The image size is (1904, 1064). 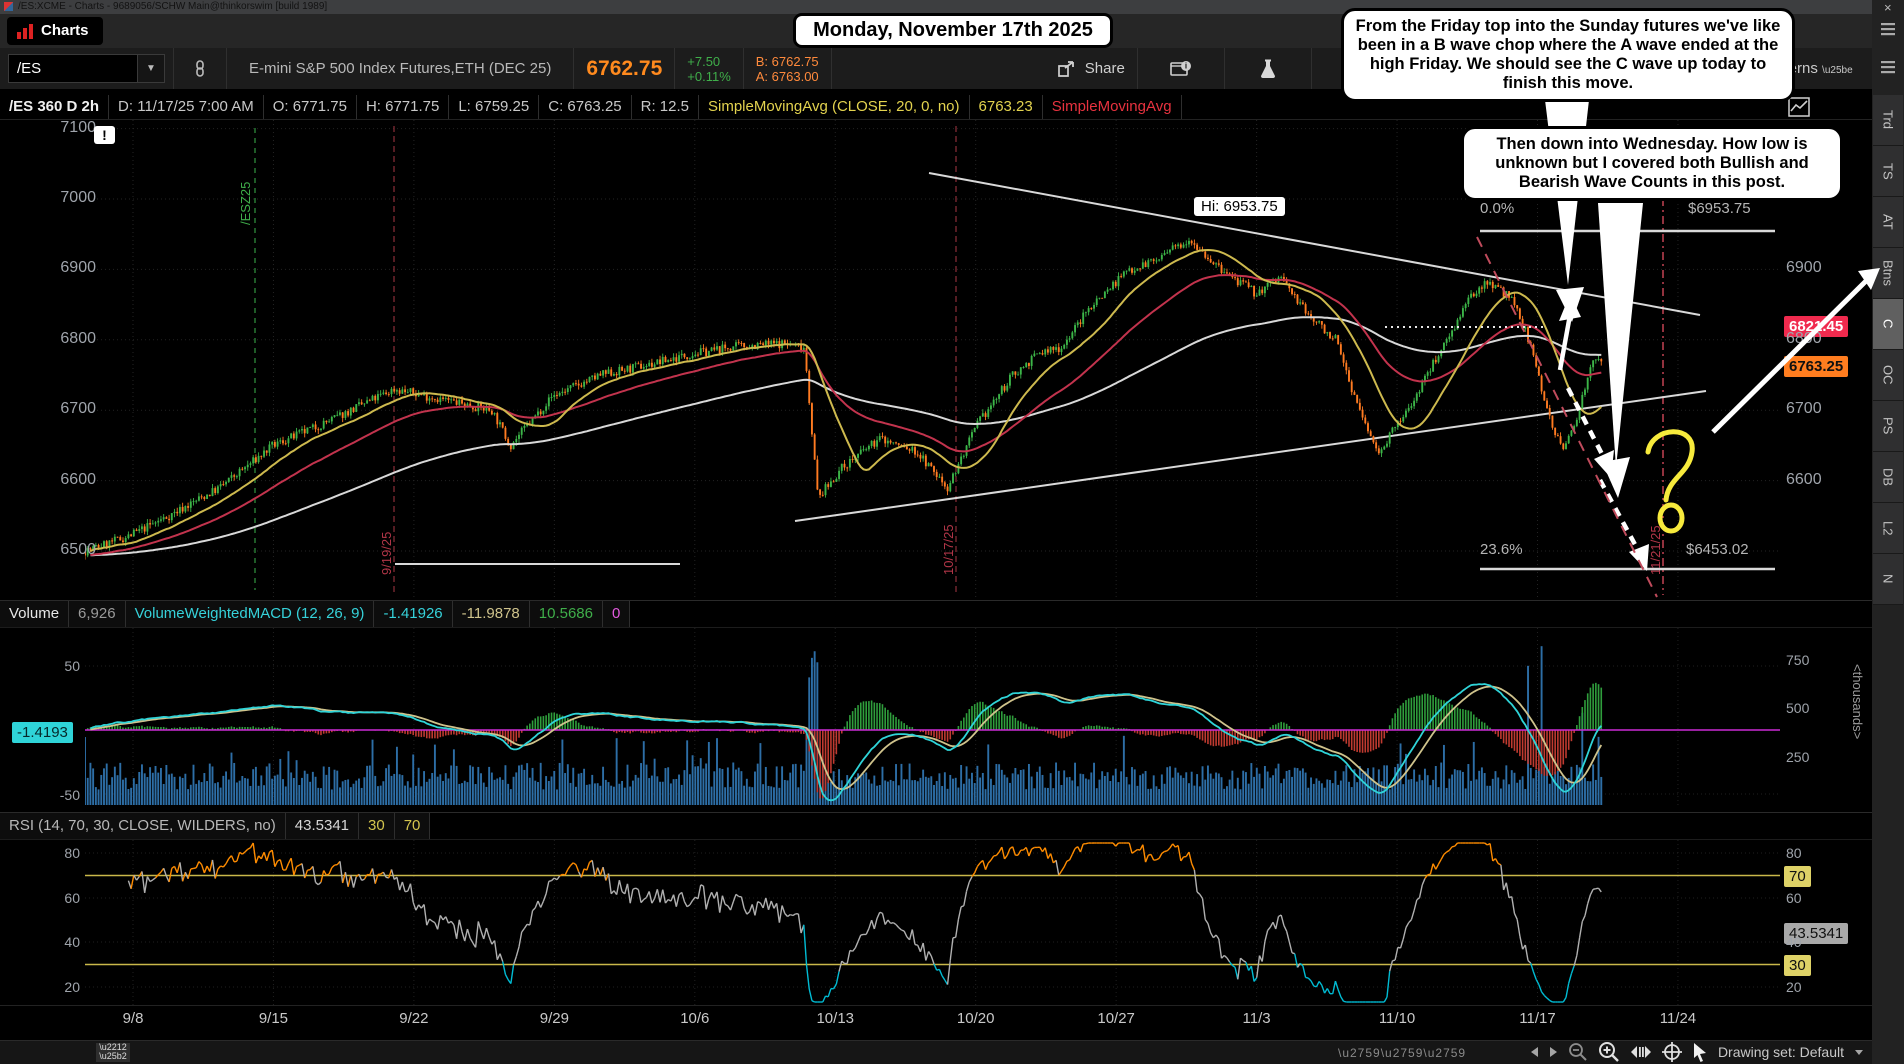 I want to click on pct-change: +0.11%, so click(x=709, y=76).